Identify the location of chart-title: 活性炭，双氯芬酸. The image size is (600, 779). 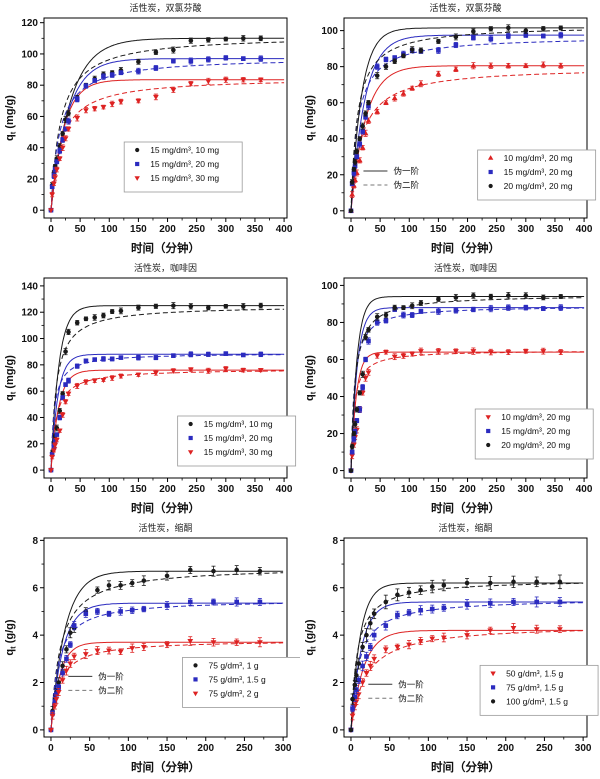
(165, 7).